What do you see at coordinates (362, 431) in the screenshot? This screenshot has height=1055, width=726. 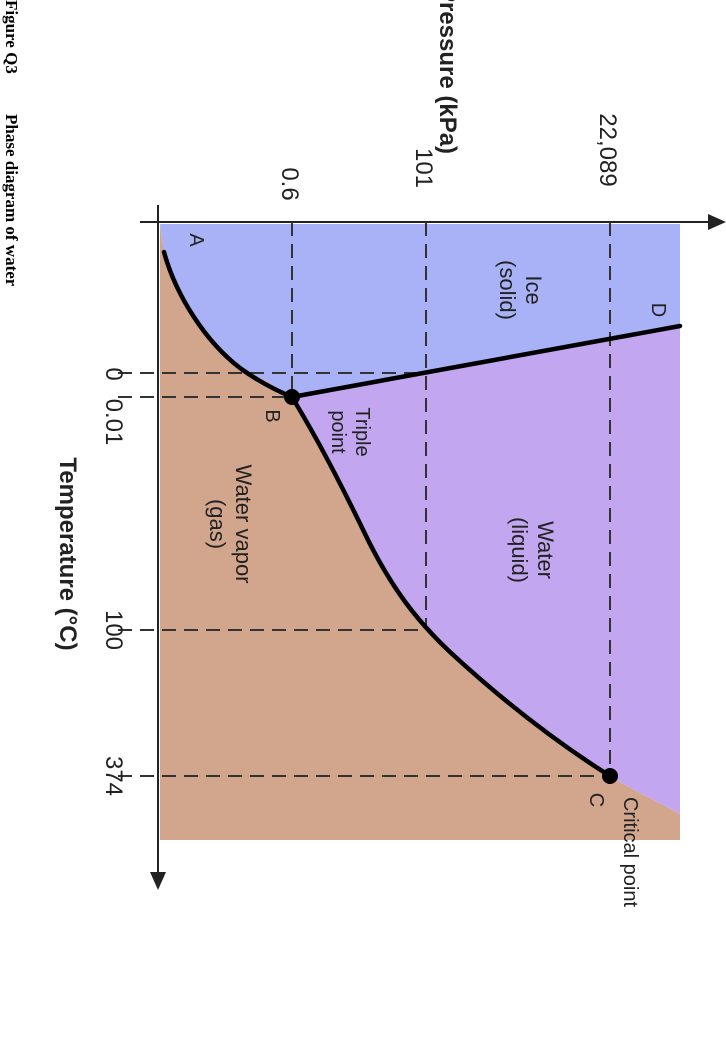 I see `triple-point-label: Triple` at bounding box center [362, 431].